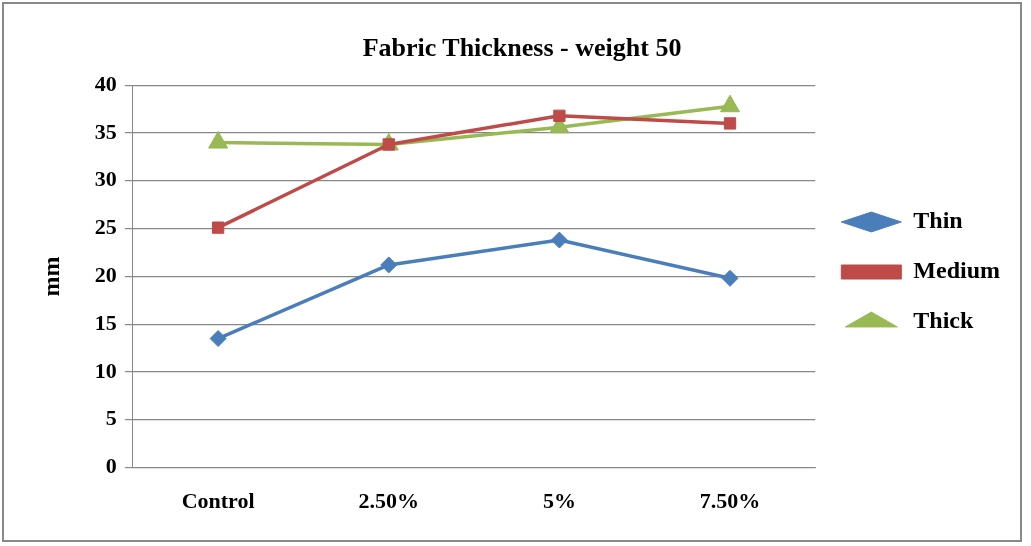 Image resolution: width=1031 pixels, height=546 pixels. Describe the element at coordinates (218, 501) in the screenshot. I see `x-tick-label: Control` at that location.